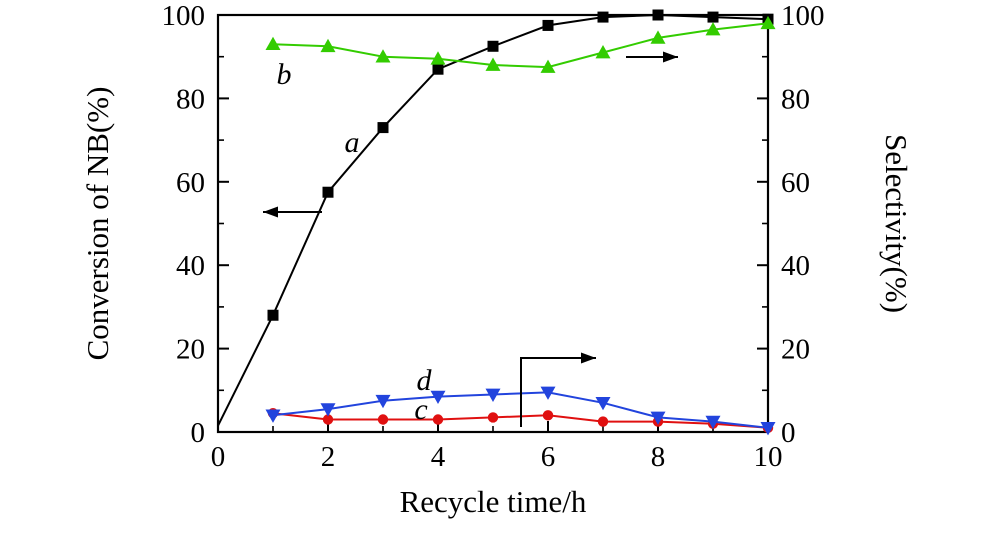  Describe the element at coordinates (184, 16) in the screenshot. I see `y-tick-label-left: 100` at that location.